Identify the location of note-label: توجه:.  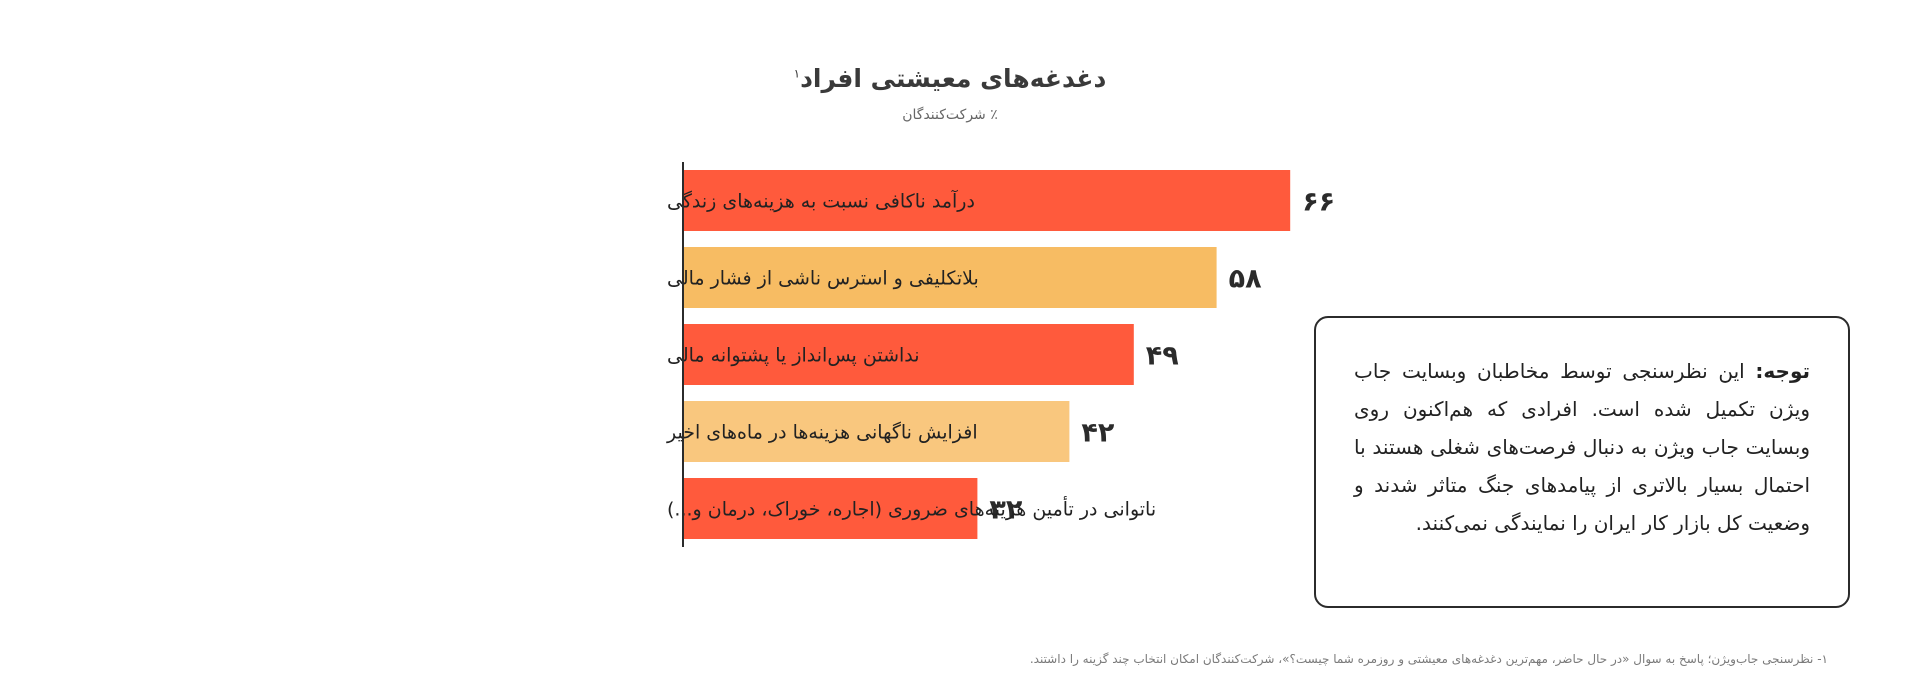
(1782, 371).